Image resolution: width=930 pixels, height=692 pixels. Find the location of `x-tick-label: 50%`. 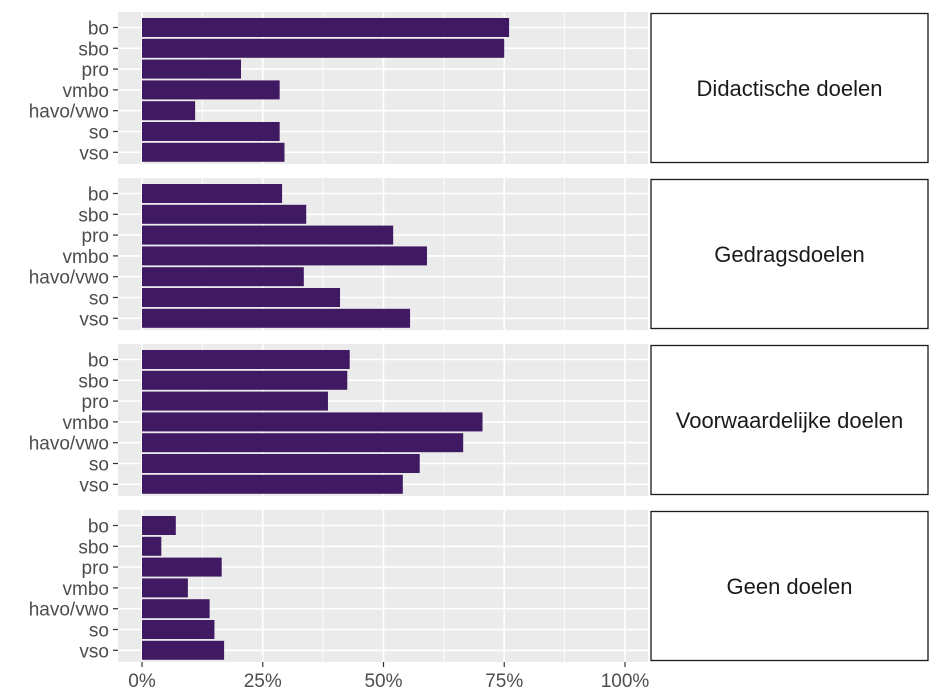

x-tick-label: 50% is located at coordinates (383, 681).